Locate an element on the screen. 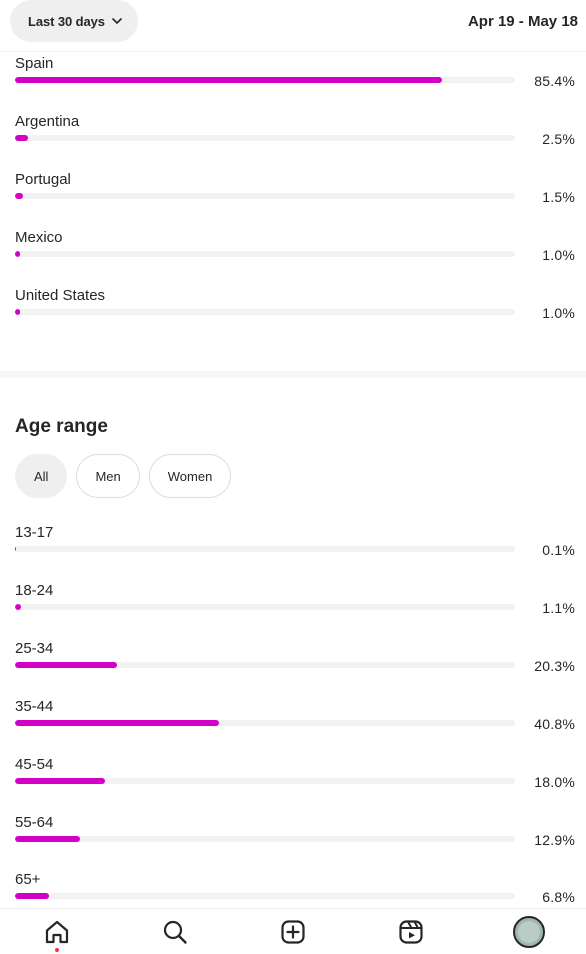 The height and width of the screenshot is (954, 586). date-range-text: Apr 19 - May 18 is located at coordinates (522, 21).